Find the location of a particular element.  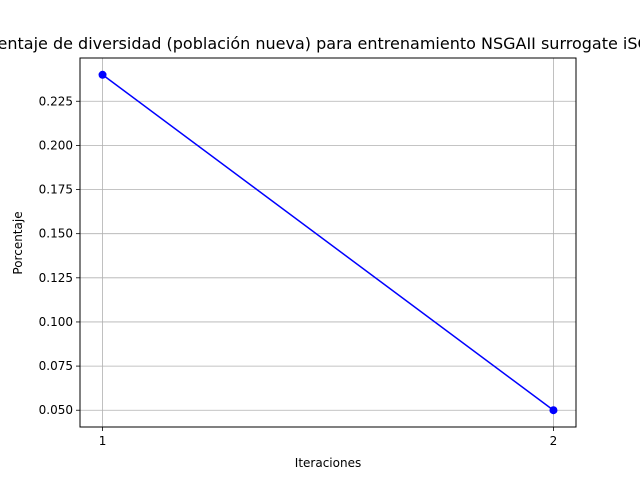

y-tick-label: 0.200 is located at coordinates (56, 145).